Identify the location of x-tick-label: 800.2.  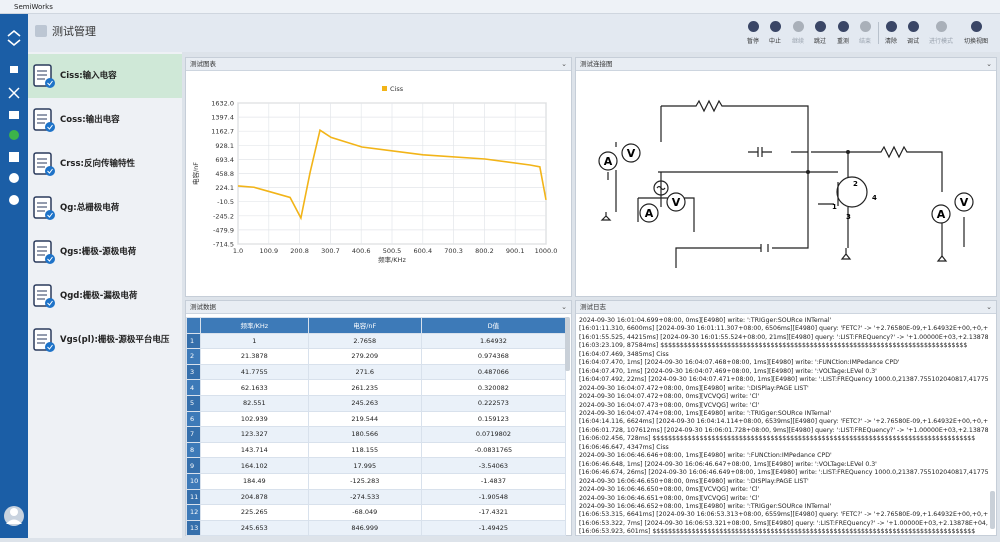
(484, 251).